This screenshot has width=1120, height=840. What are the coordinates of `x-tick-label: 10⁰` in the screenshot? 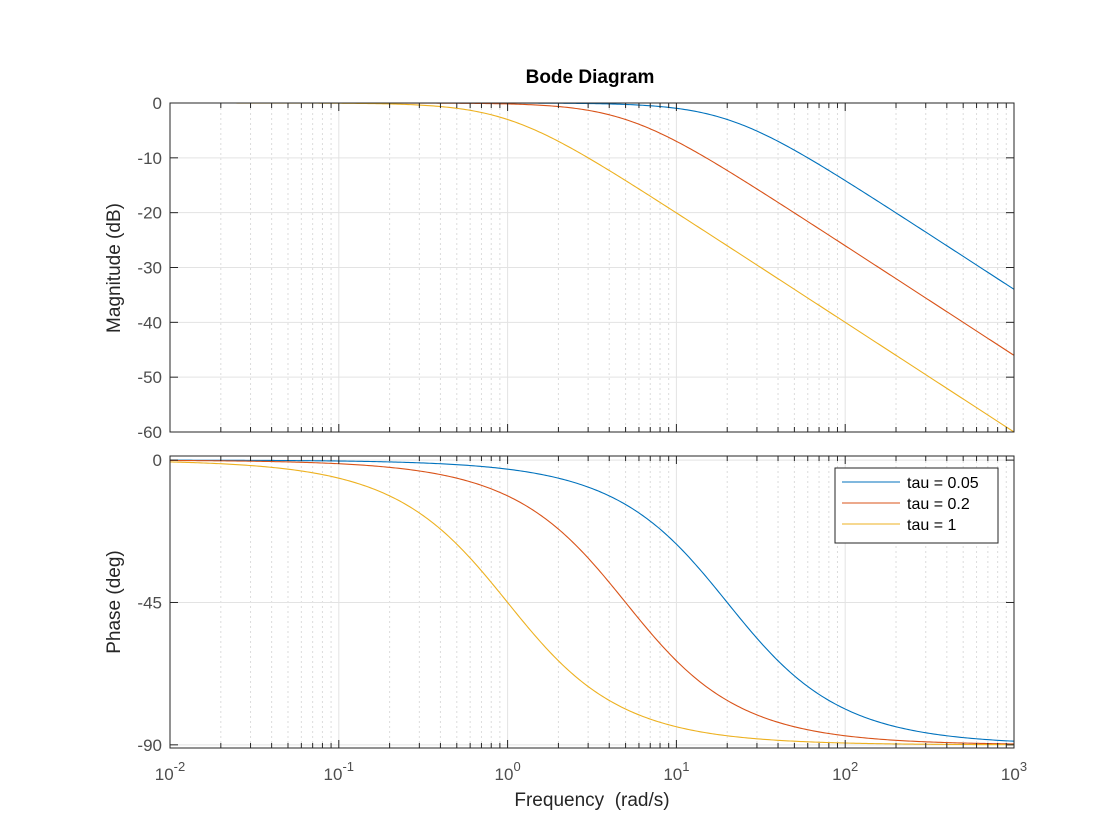 It's located at (508, 771).